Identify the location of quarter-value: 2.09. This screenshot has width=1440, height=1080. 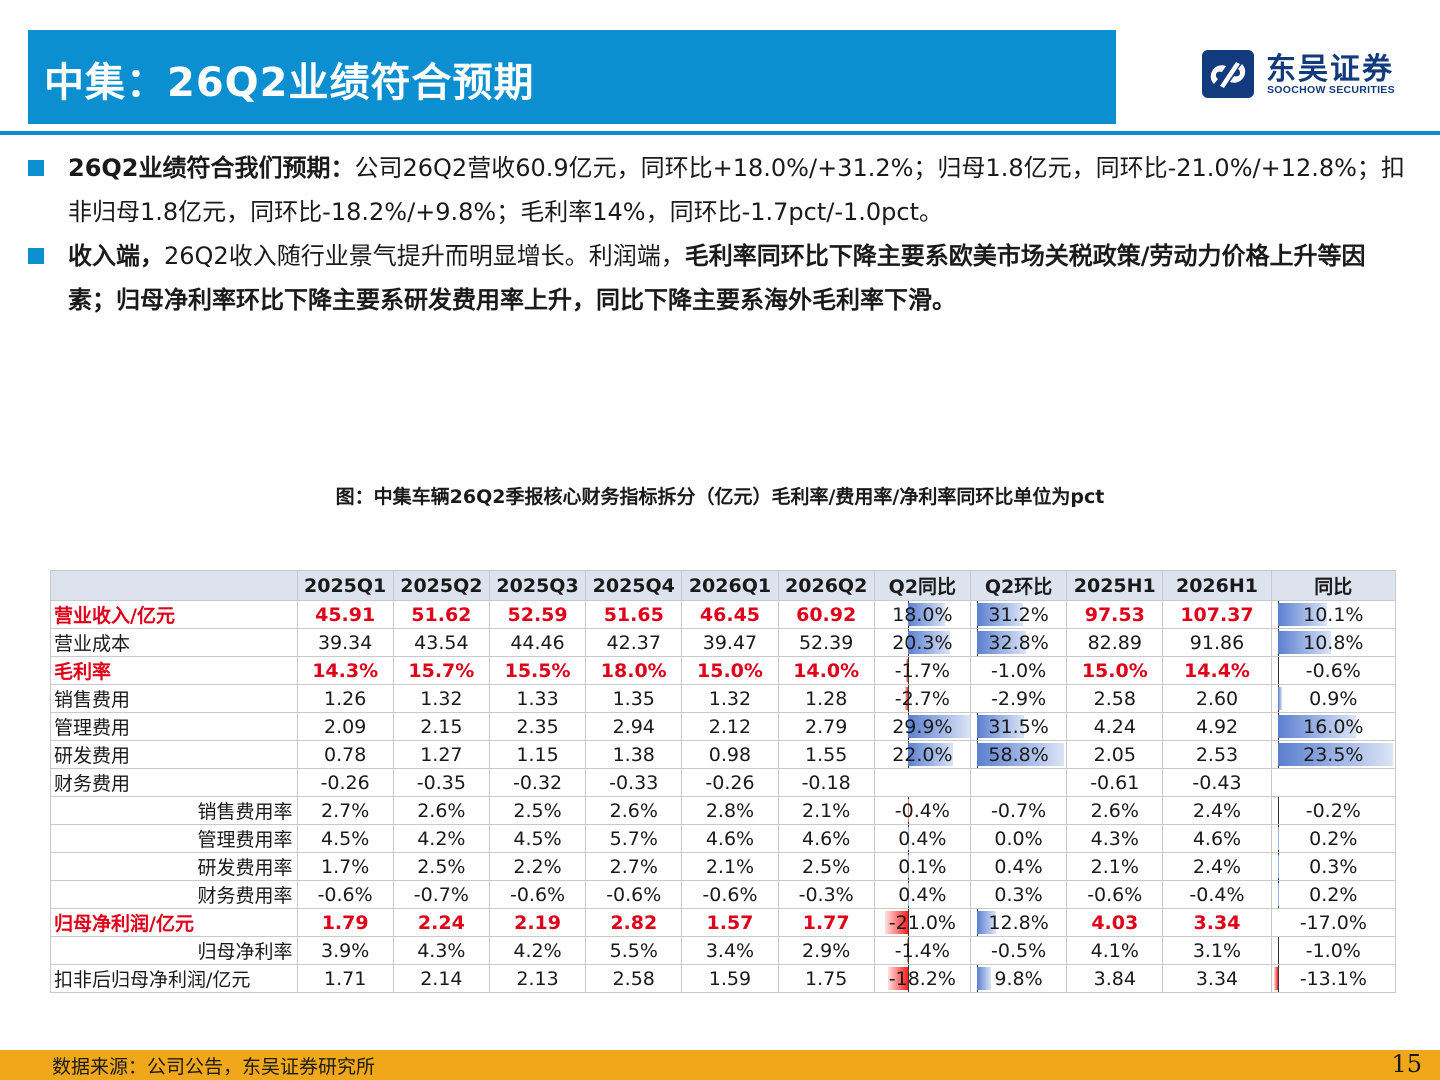
(345, 726).